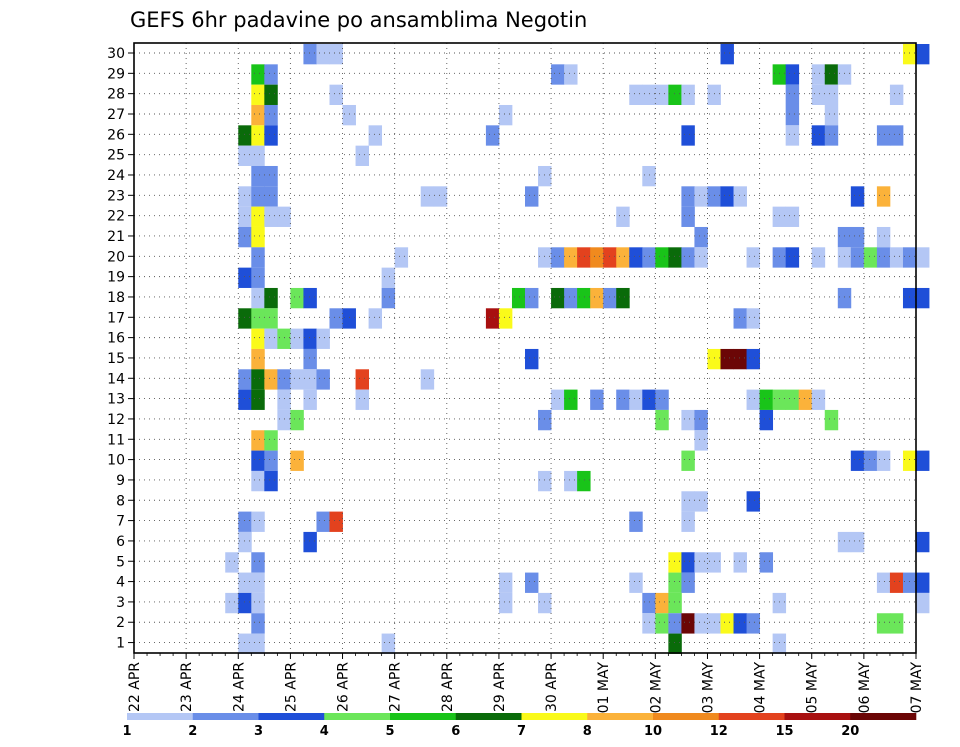 This screenshot has height=747, width=960. I want to click on x-tick-label: 03 MAY, so click(708, 688).